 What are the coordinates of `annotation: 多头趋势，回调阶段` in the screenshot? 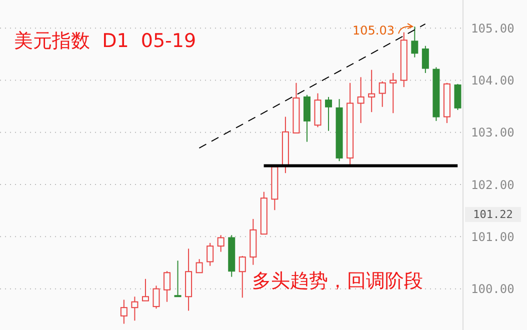 It's located at (337, 281).